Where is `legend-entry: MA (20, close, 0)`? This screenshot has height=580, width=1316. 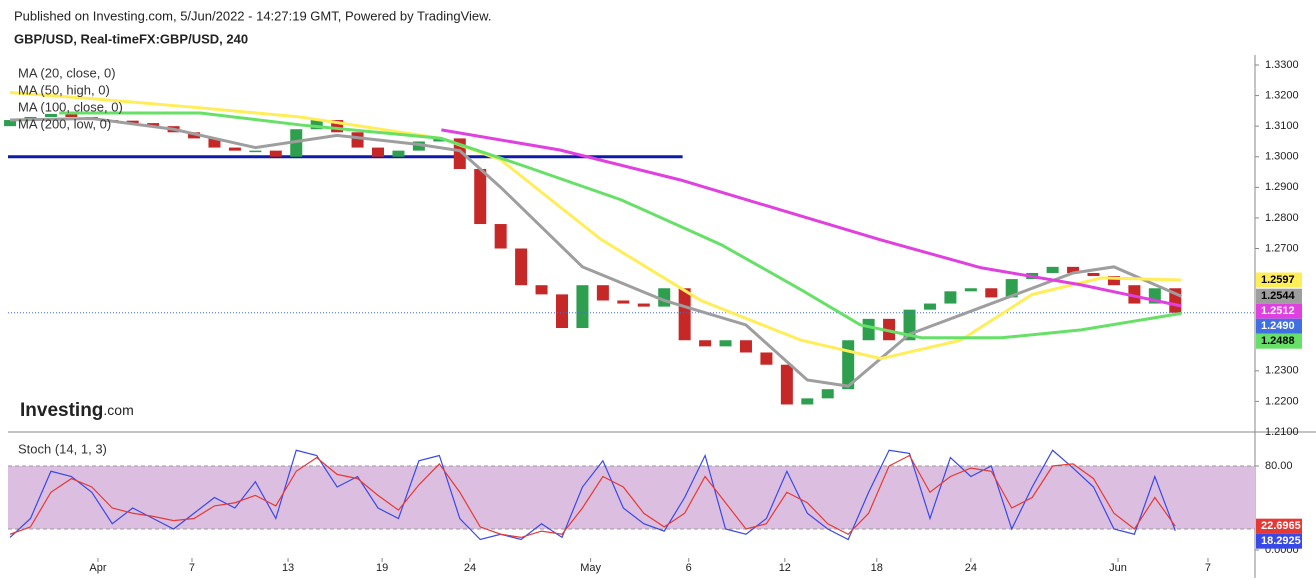 legend-entry: MA (20, close, 0) is located at coordinates (67, 72).